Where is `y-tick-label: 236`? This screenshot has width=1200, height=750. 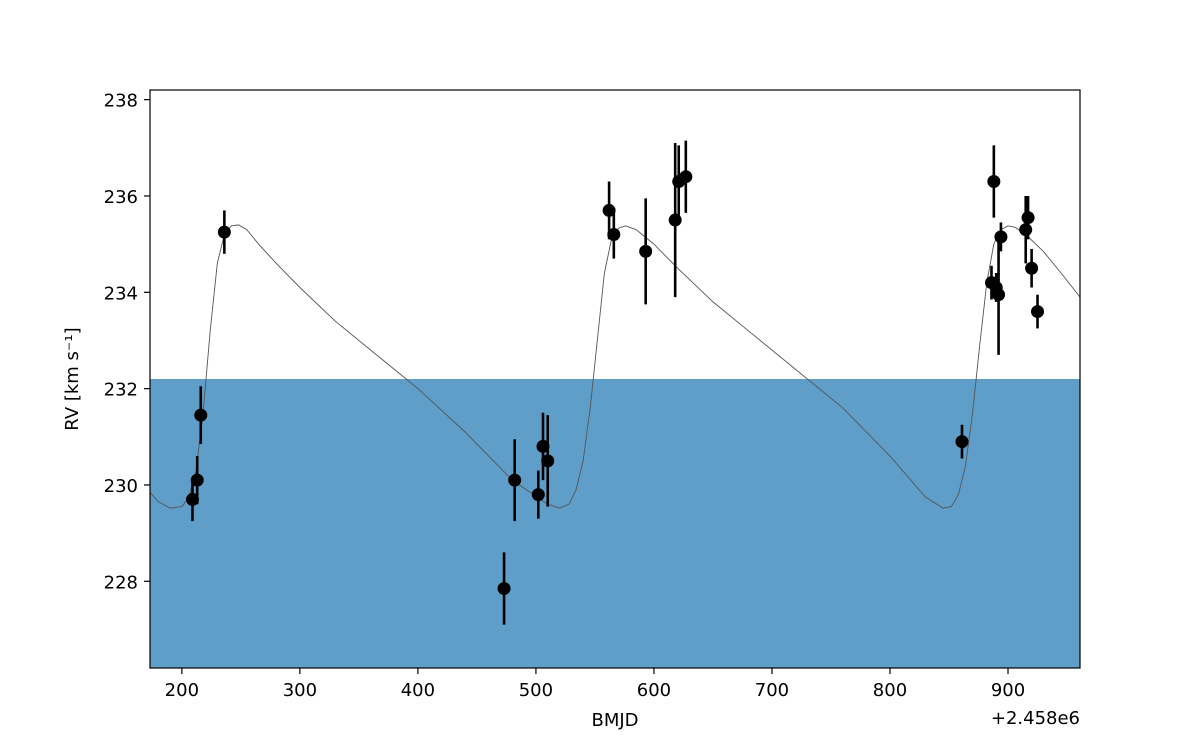 y-tick-label: 236 is located at coordinates (121, 197).